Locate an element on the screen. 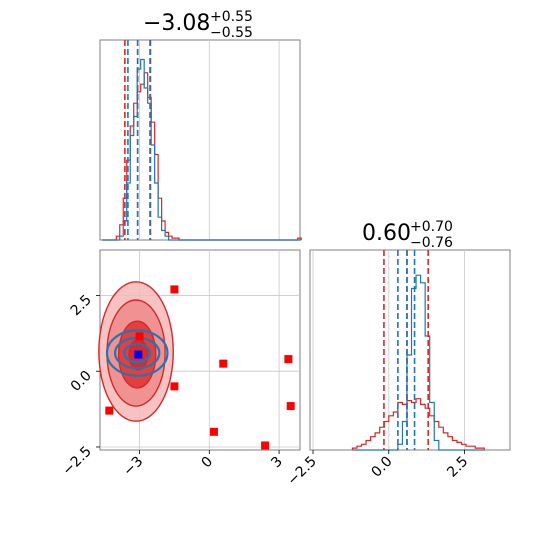  blue-marker is located at coordinates (138, 354).